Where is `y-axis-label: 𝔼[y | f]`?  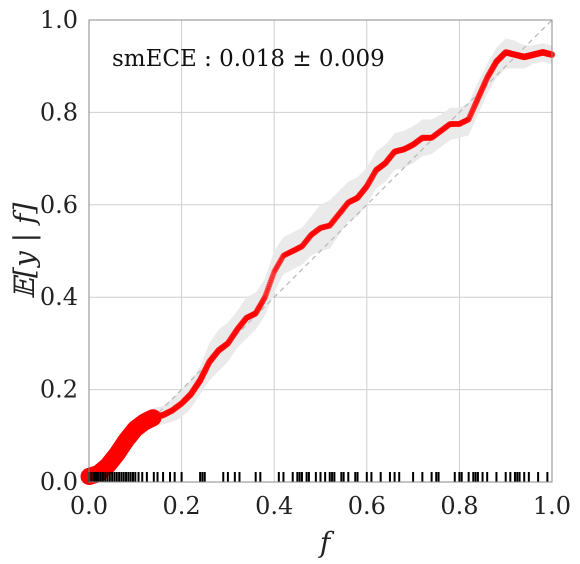
y-axis-label: 𝔼[y | f] is located at coordinates (24, 251).